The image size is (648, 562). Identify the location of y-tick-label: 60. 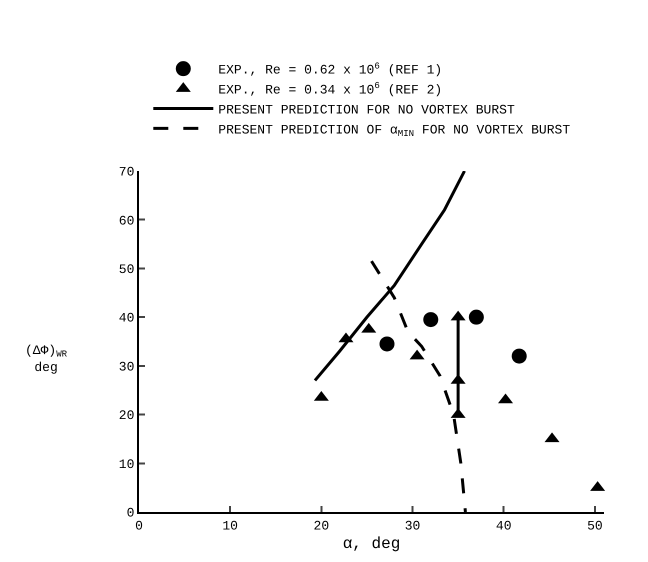
(126, 220).